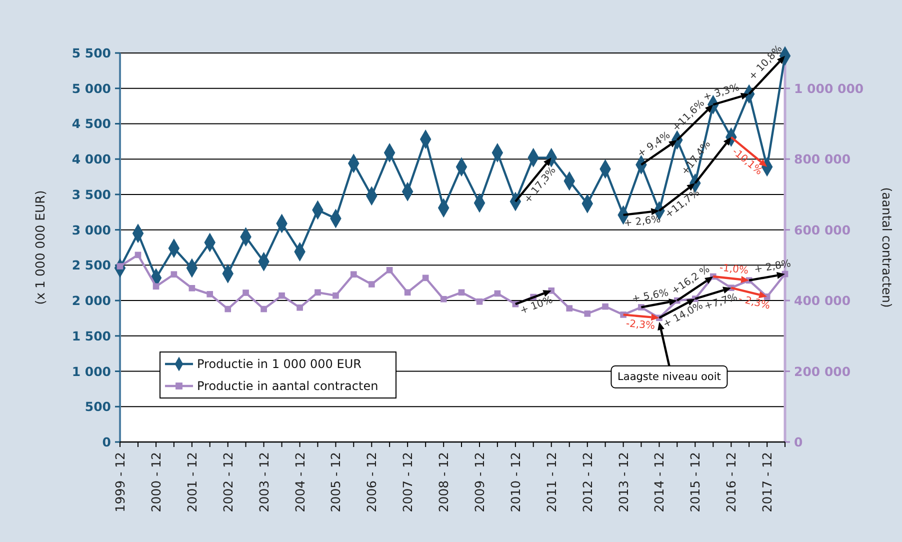  I want to click on x-tick-label: 2005 - 12, so click(336, 482).